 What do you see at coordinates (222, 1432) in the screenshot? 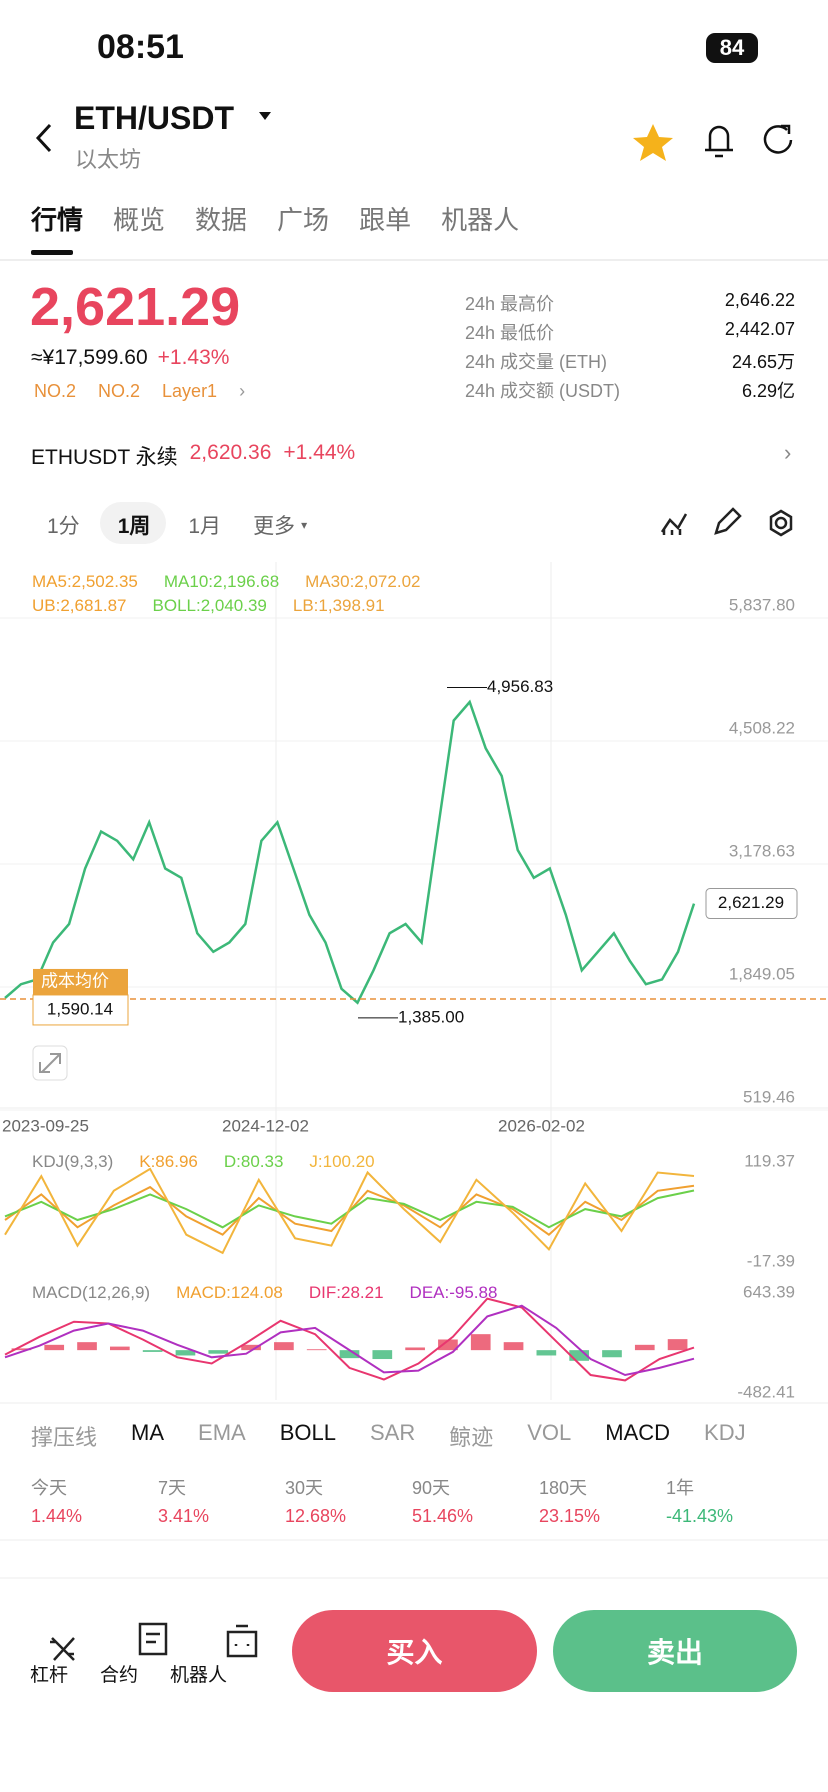
I see `indicator: EMA` at bounding box center [222, 1432].